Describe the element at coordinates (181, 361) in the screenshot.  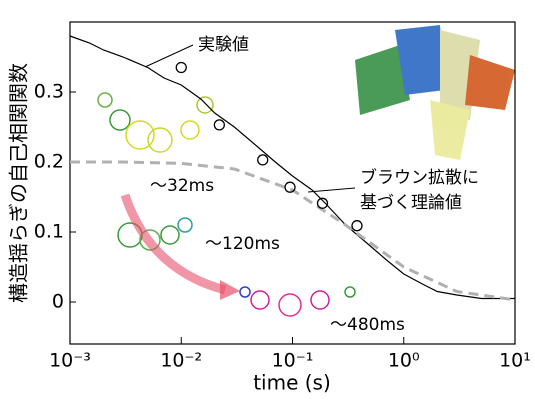
I see `x-tick-label: 10⁻²` at that location.